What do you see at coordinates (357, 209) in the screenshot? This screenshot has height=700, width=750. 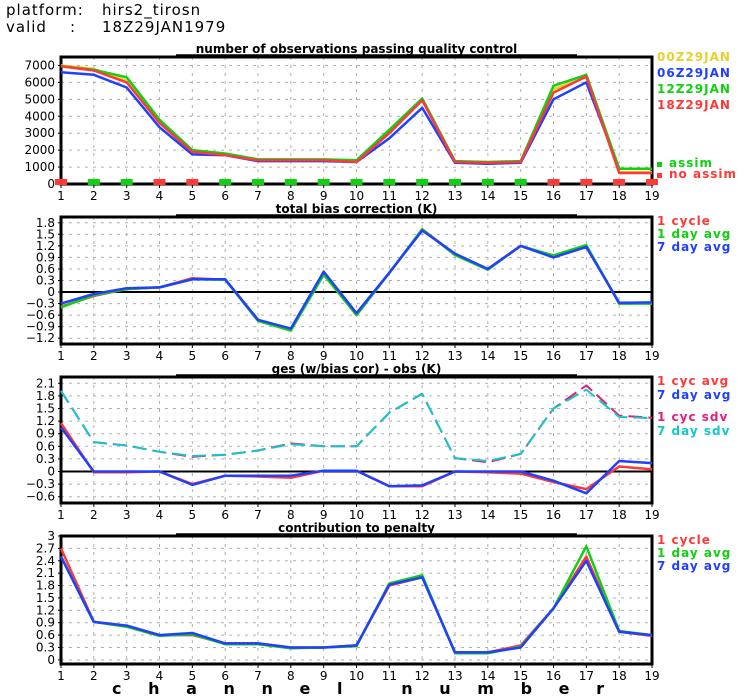 I see `panel-title: total bias correction (K)` at bounding box center [357, 209].